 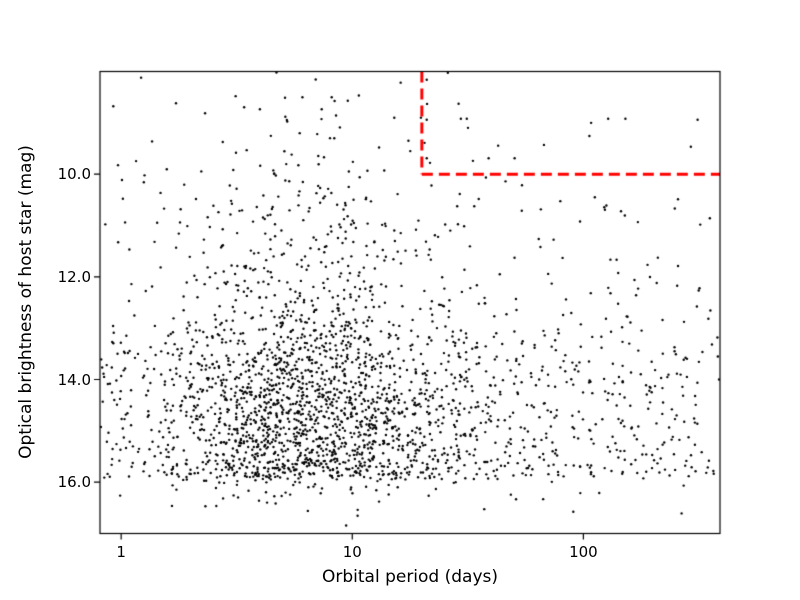 I want to click on y-tick-label: 16.0, so click(x=74, y=482).